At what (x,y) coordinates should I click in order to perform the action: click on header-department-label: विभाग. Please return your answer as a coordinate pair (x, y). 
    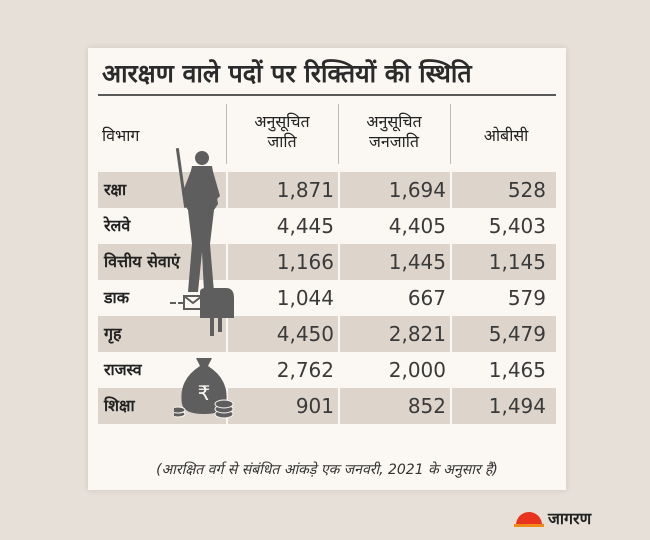
    Looking at the image, I should click on (121, 135).